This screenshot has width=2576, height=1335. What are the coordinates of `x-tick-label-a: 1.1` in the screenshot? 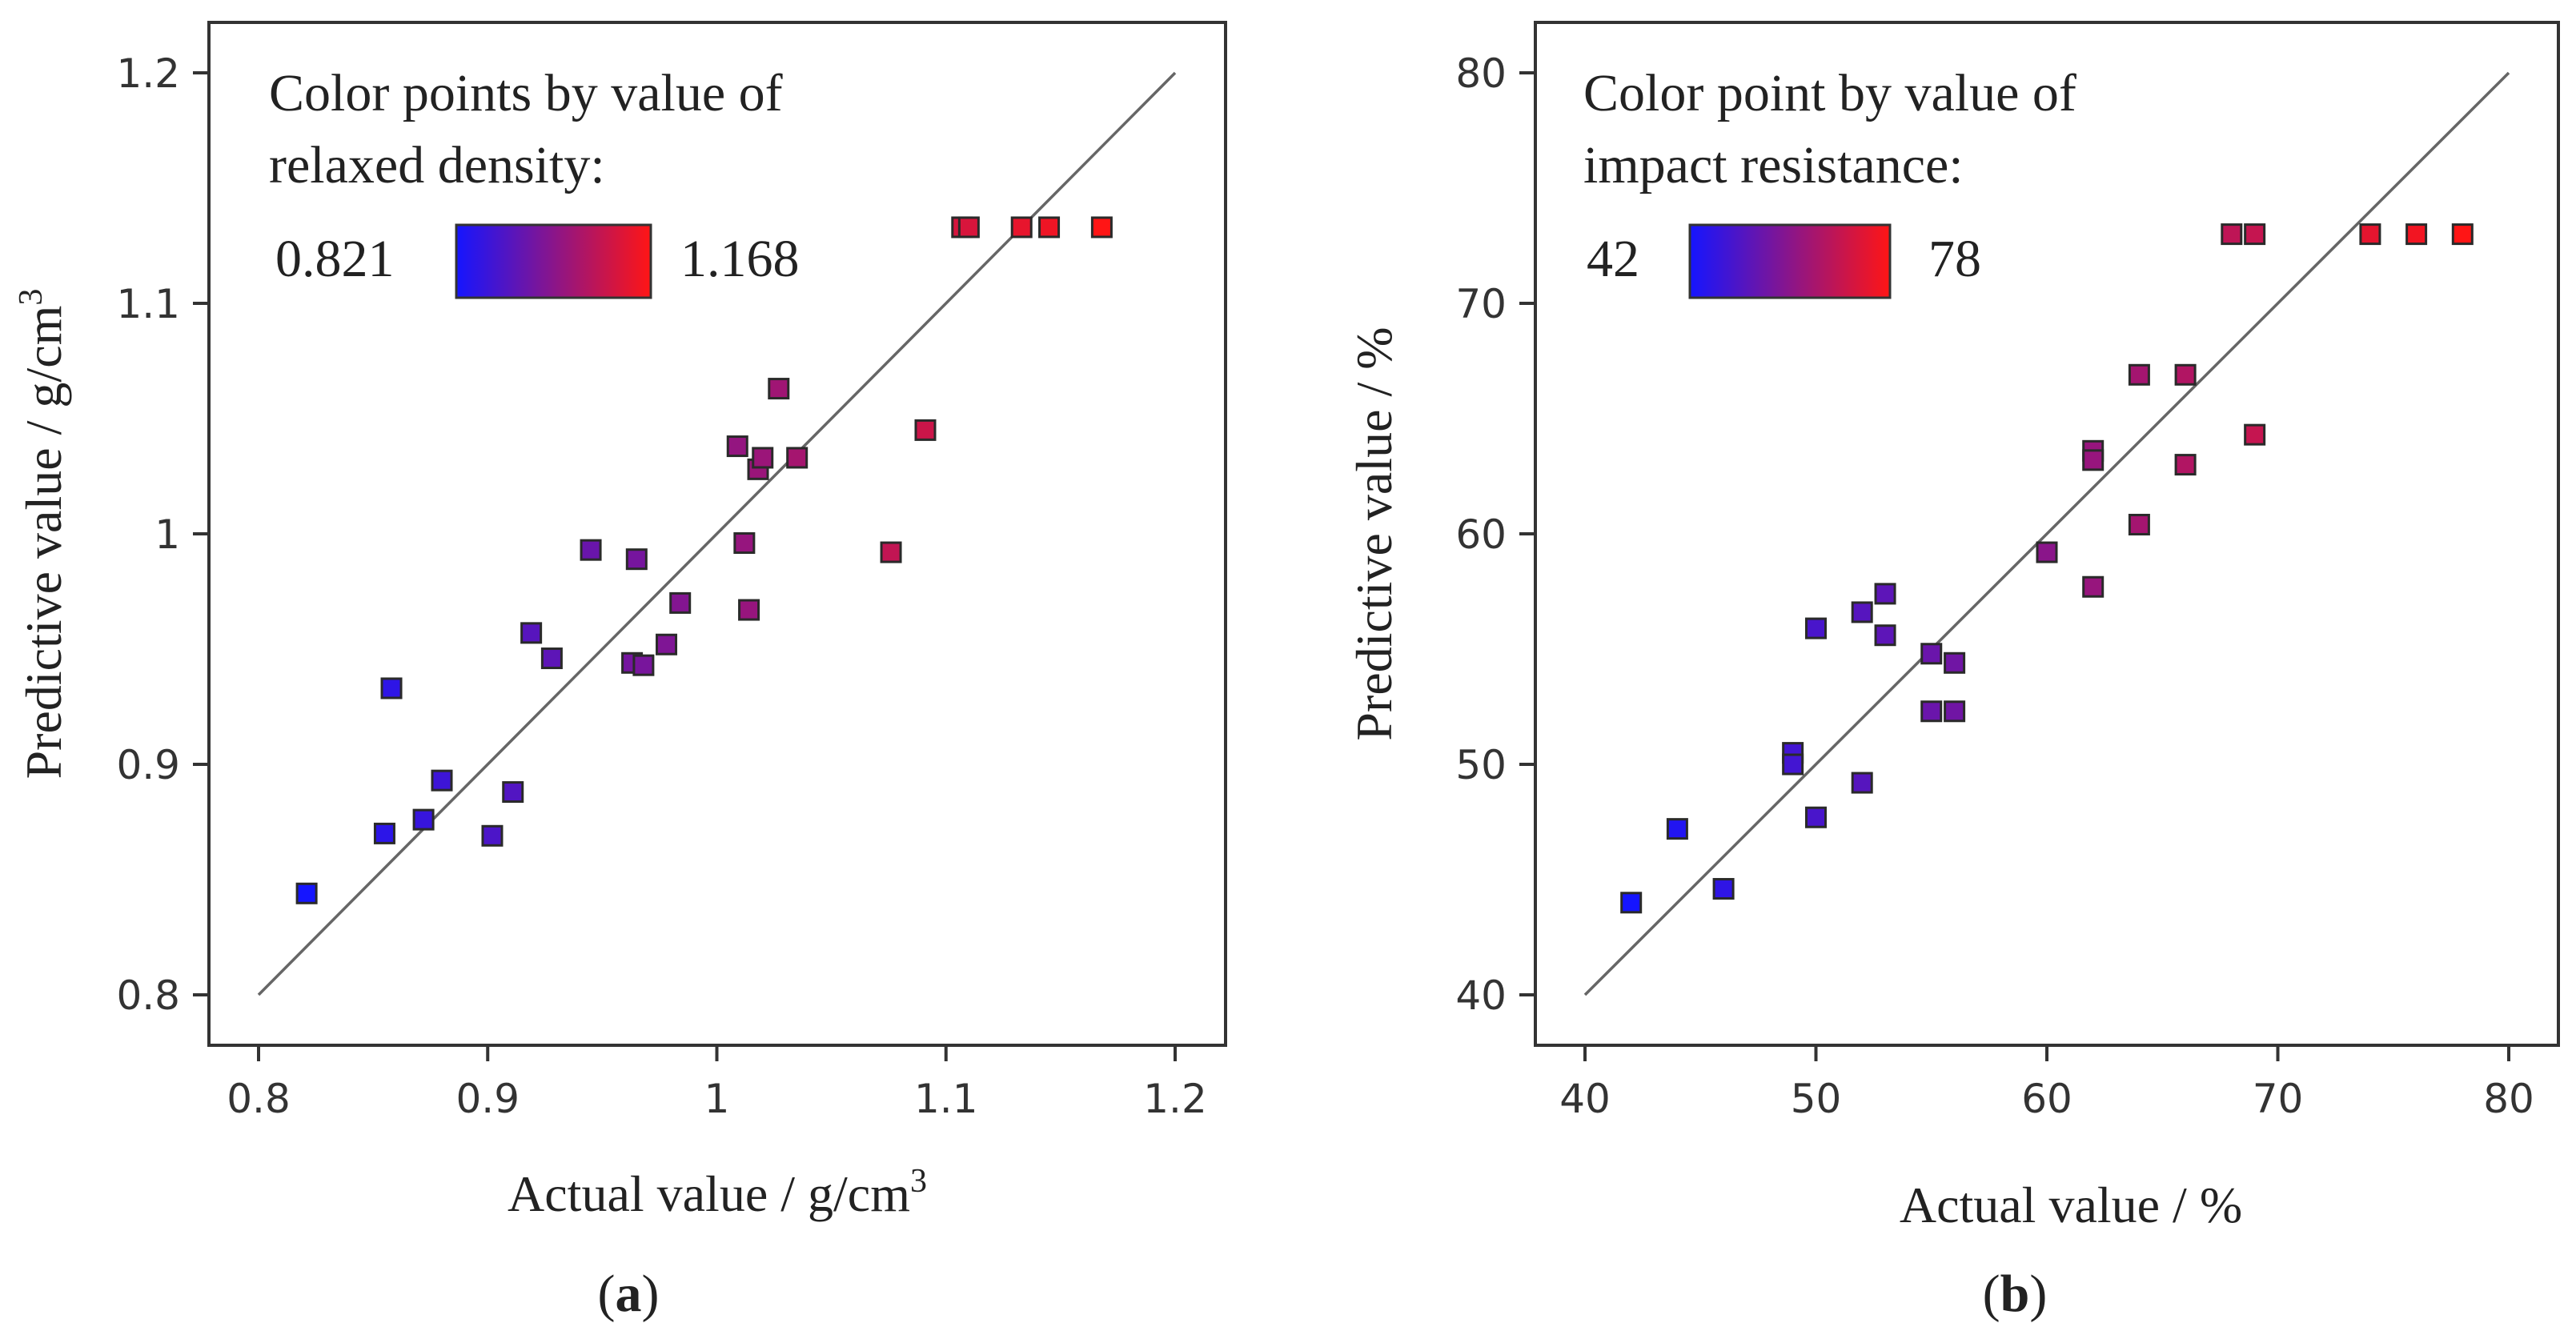 It's located at (946, 1099).